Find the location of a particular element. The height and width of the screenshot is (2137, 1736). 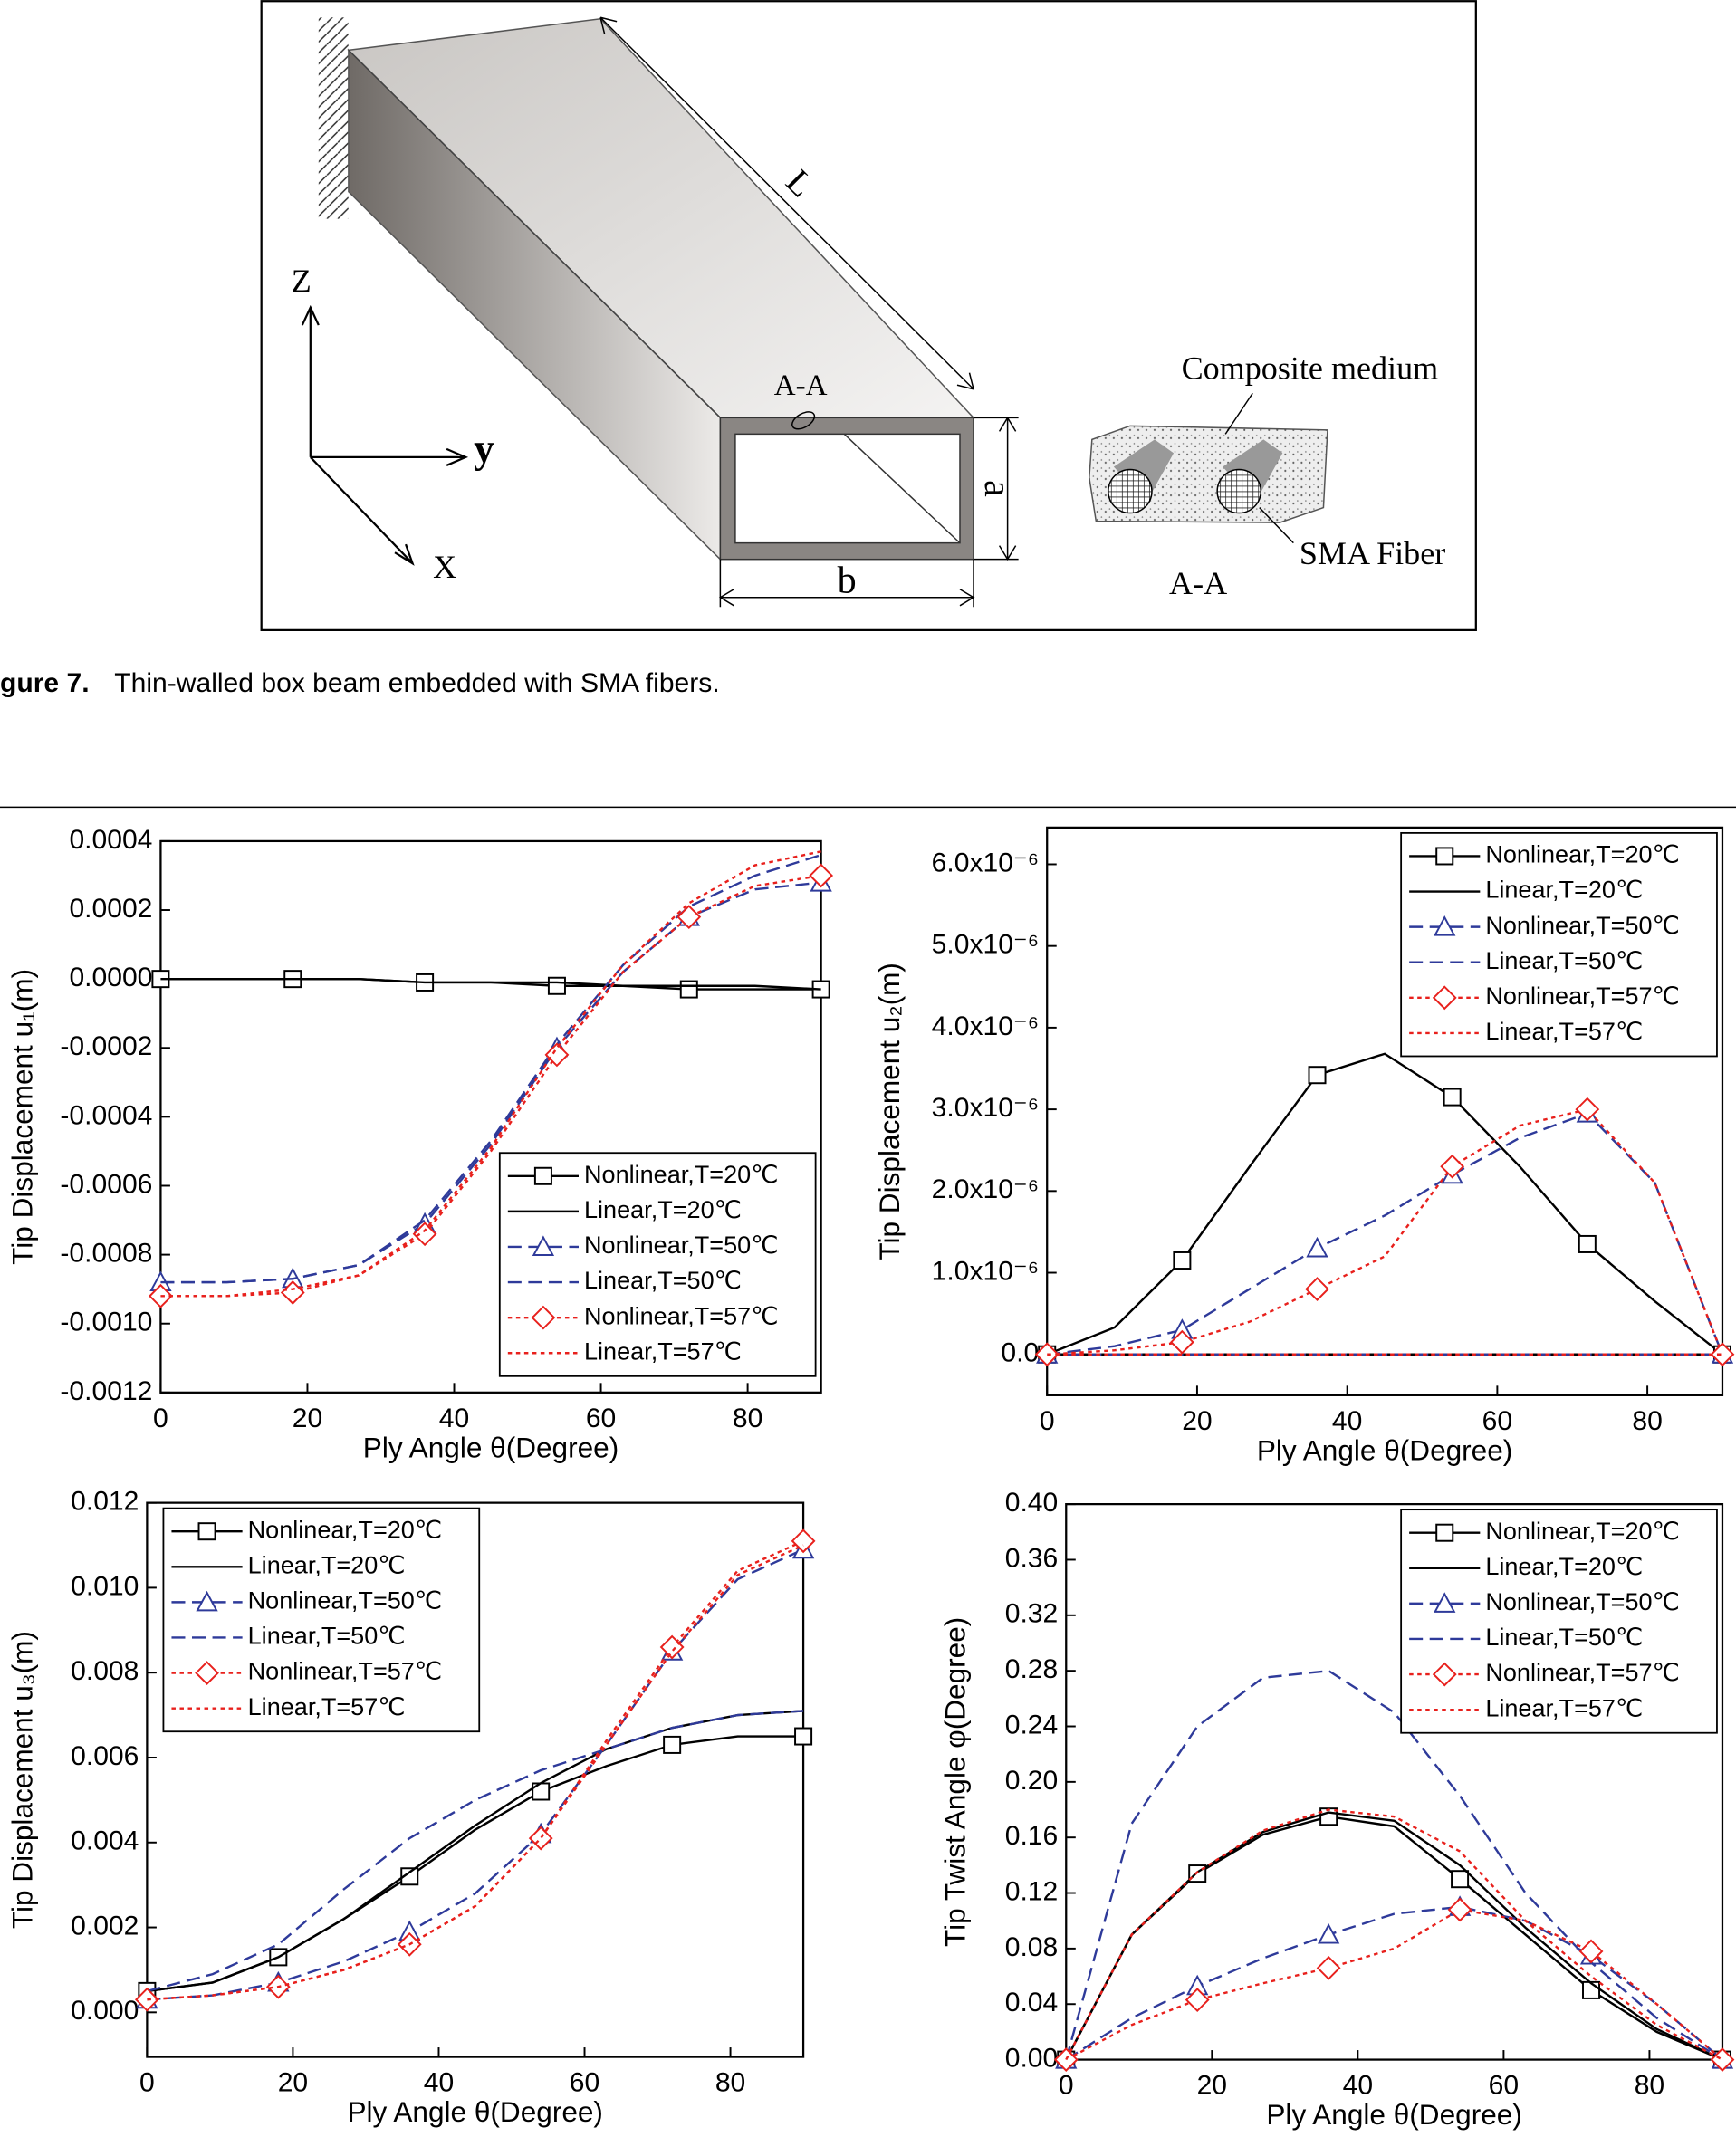

y-tick-label: -0.0006 is located at coordinates (106, 1184).